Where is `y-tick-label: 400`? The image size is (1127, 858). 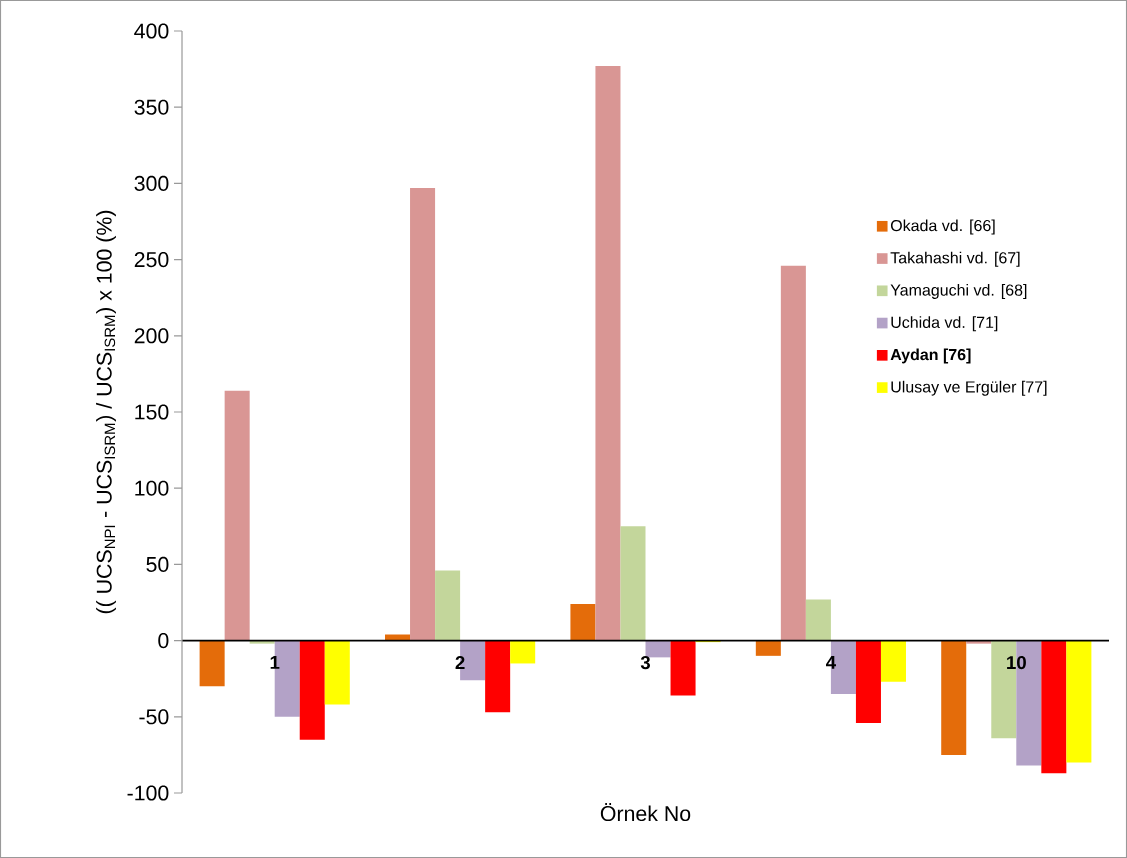
y-tick-label: 400 is located at coordinates (151, 31).